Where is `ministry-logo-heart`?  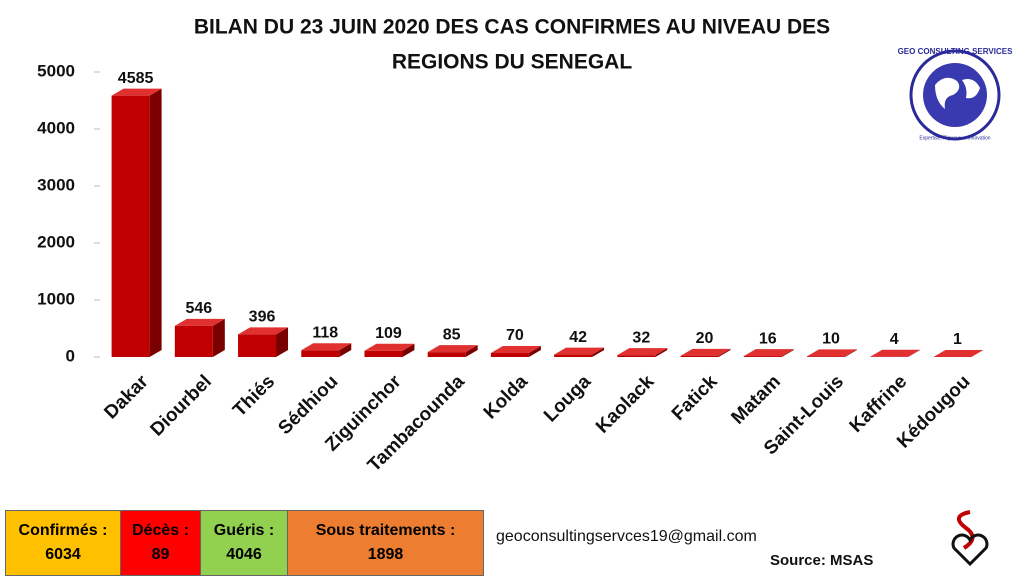 ministry-logo-heart is located at coordinates (970, 550).